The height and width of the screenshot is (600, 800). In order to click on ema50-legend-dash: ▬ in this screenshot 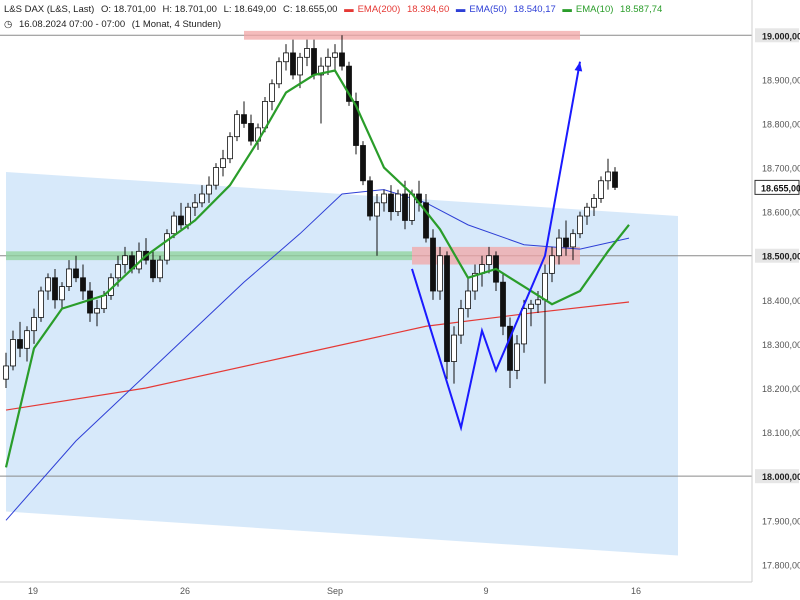, I will do `click(460, 9)`.